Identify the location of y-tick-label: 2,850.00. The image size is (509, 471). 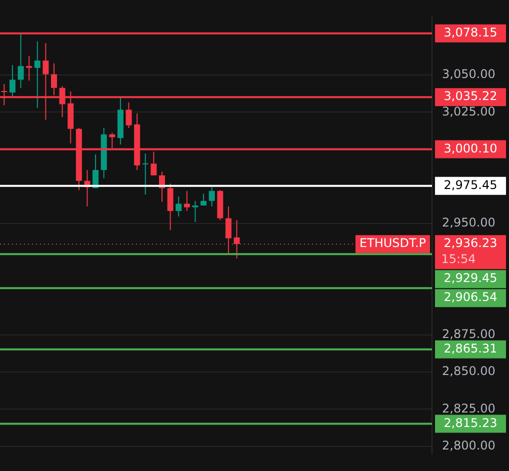
(469, 371).